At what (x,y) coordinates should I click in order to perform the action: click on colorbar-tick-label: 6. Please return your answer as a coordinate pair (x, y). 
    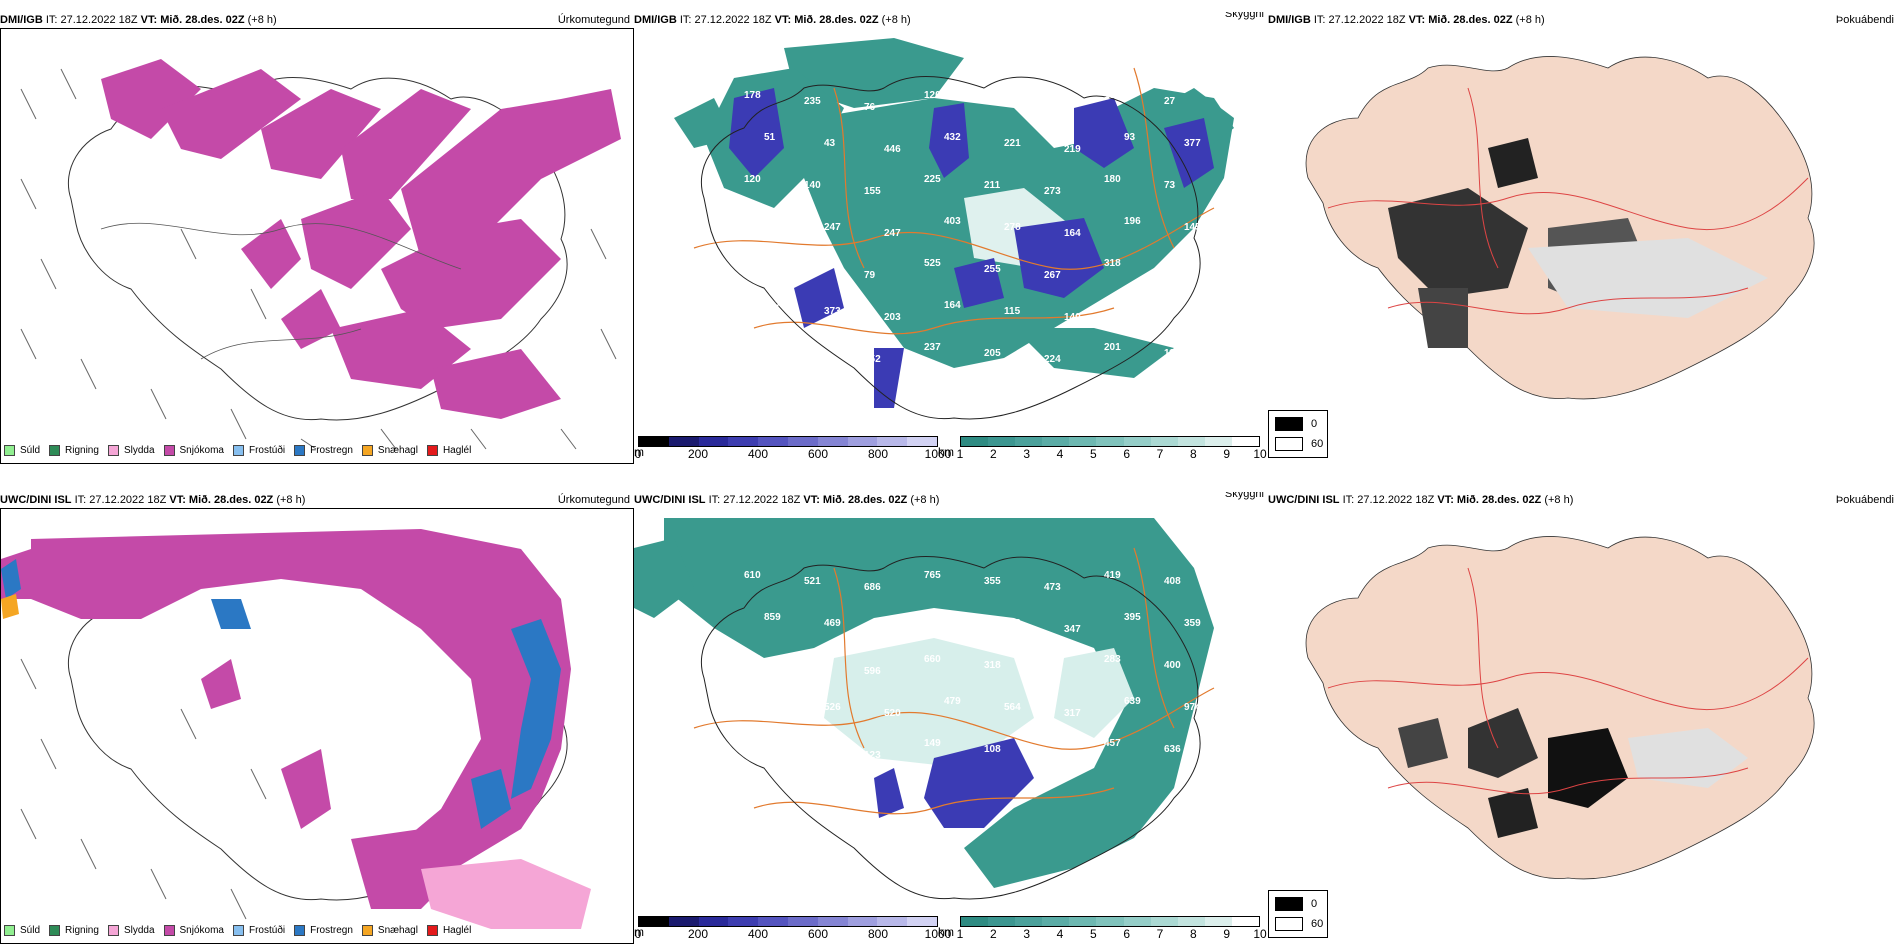
    Looking at the image, I should click on (1126, 934).